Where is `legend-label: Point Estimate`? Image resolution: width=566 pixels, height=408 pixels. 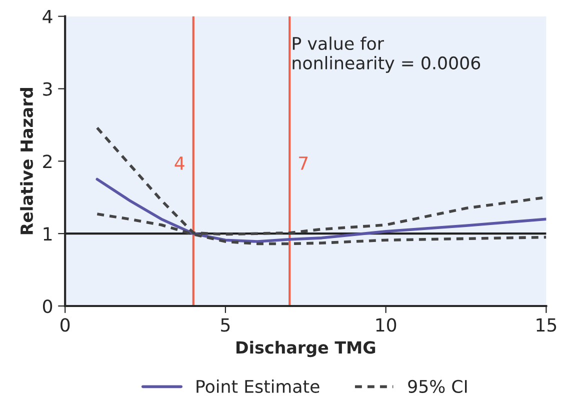
legend-label: Point Estimate is located at coordinates (258, 386).